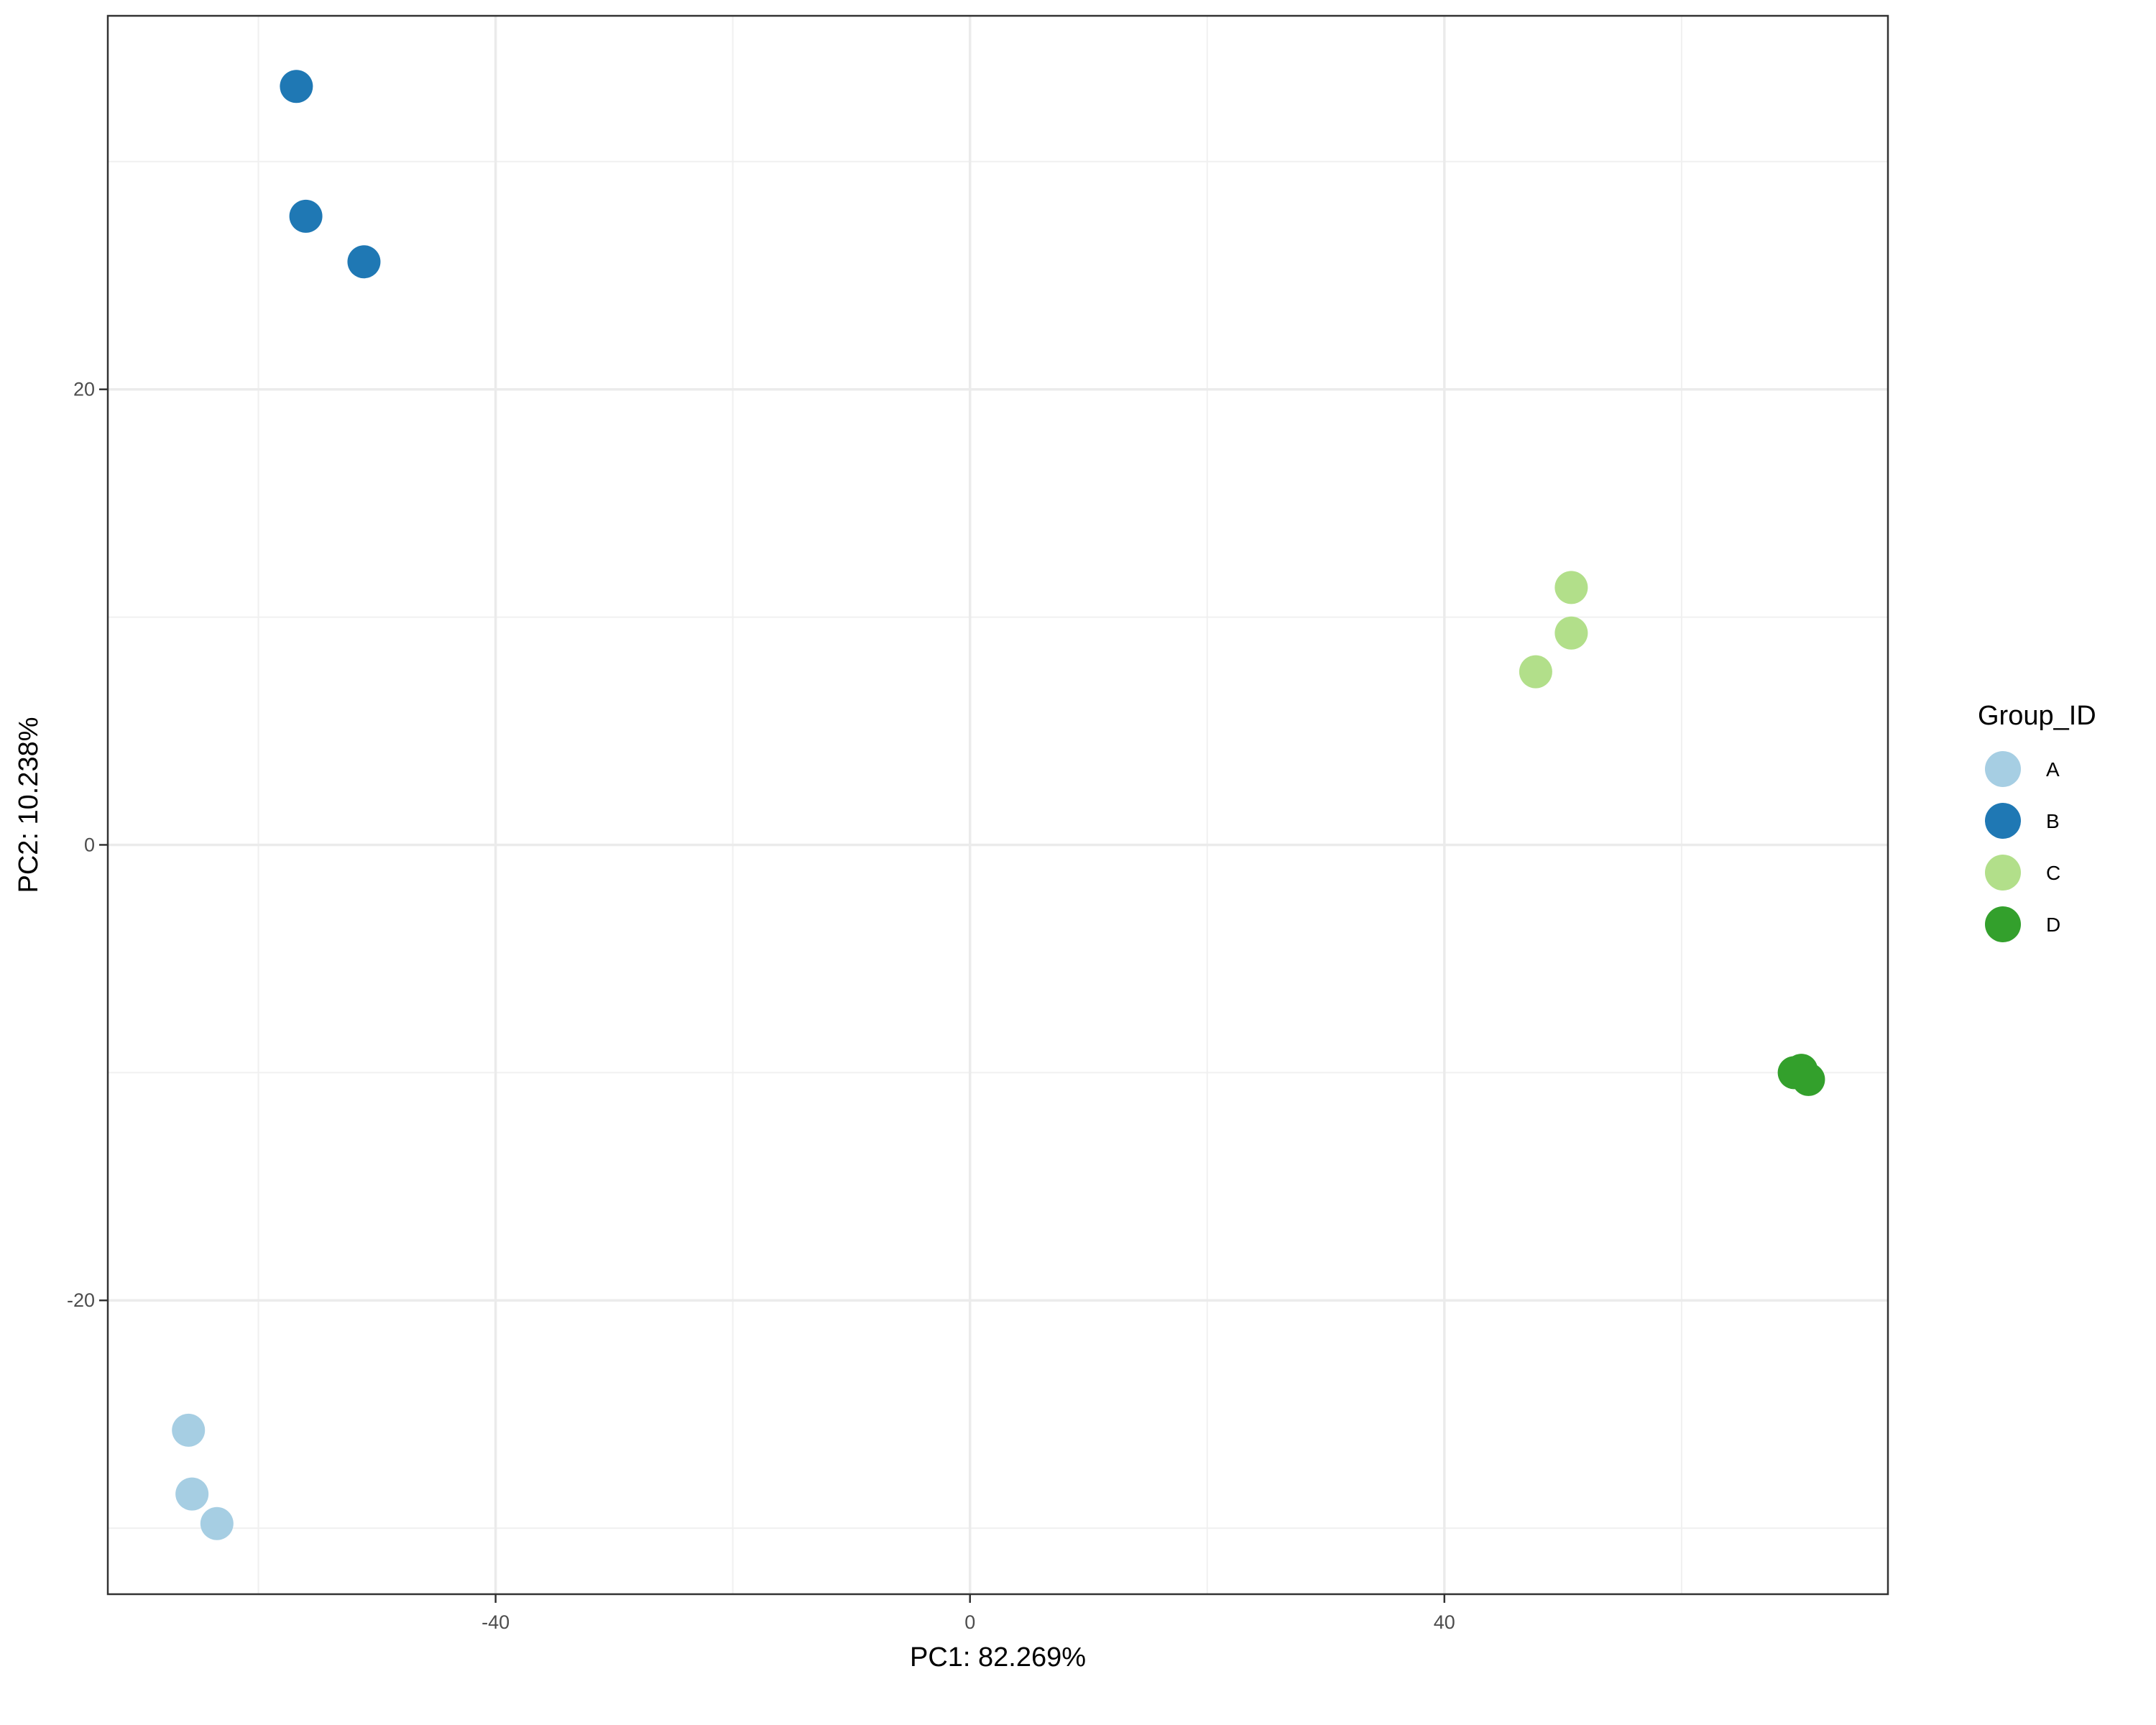 The image size is (2156, 1725). Describe the element at coordinates (970, 1622) in the screenshot. I see `x-tick-label: 0` at that location.